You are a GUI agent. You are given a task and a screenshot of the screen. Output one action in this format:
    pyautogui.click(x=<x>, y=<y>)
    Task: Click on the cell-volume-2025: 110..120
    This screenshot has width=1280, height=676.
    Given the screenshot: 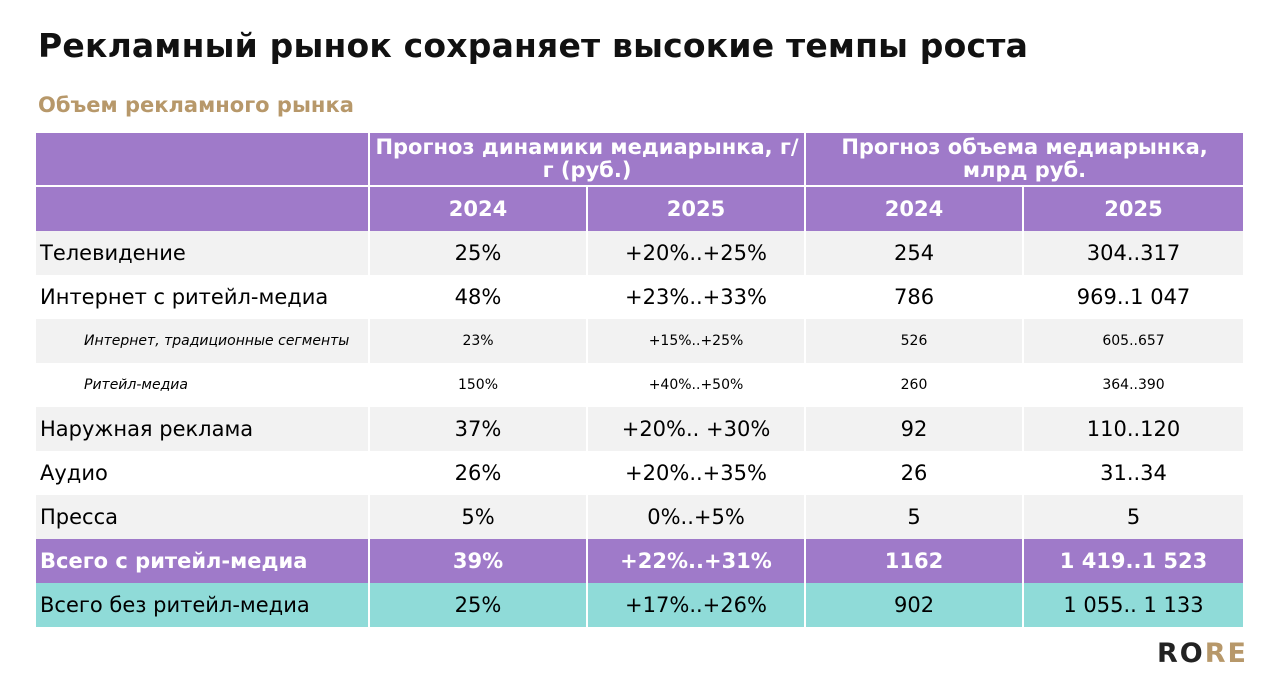 What is the action you would take?
    pyautogui.click(x=1133, y=429)
    